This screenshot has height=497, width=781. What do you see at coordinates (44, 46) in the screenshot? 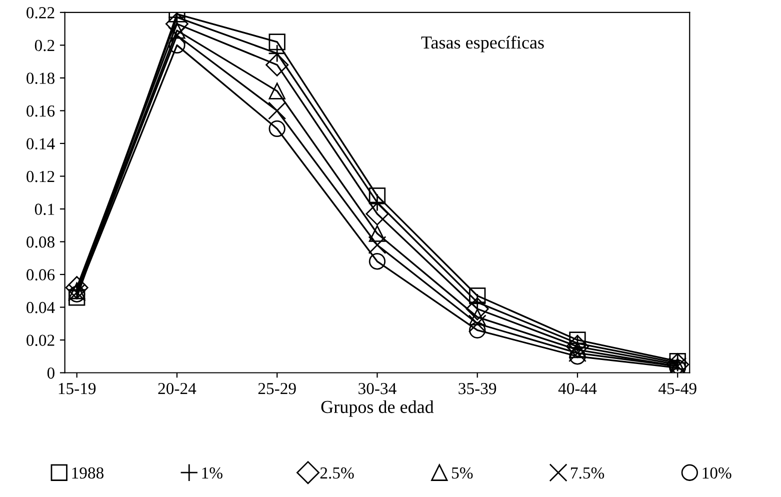
I see `y-tick-label: 0.2` at bounding box center [44, 46].